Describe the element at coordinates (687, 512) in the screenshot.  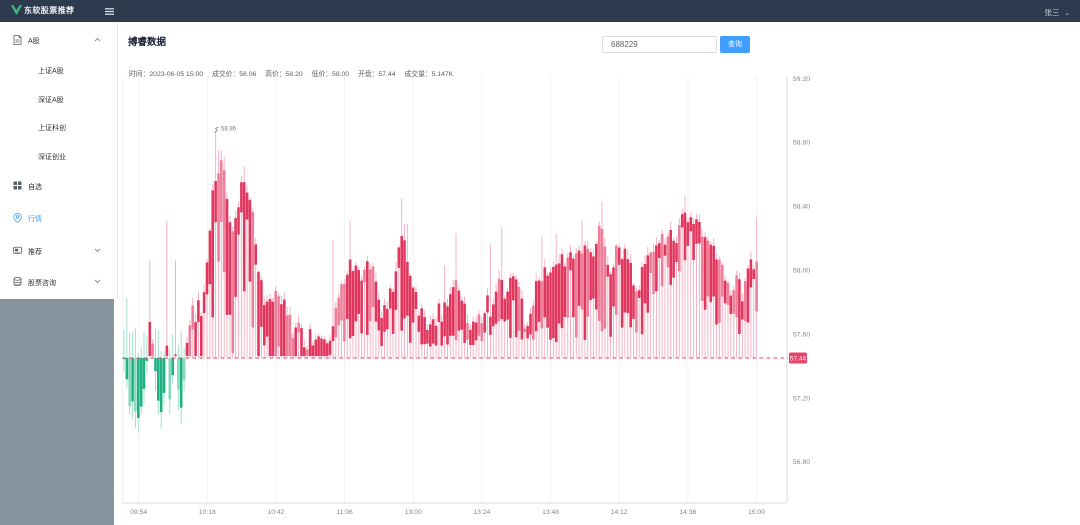
I see `svg-text: 14:36` at that location.